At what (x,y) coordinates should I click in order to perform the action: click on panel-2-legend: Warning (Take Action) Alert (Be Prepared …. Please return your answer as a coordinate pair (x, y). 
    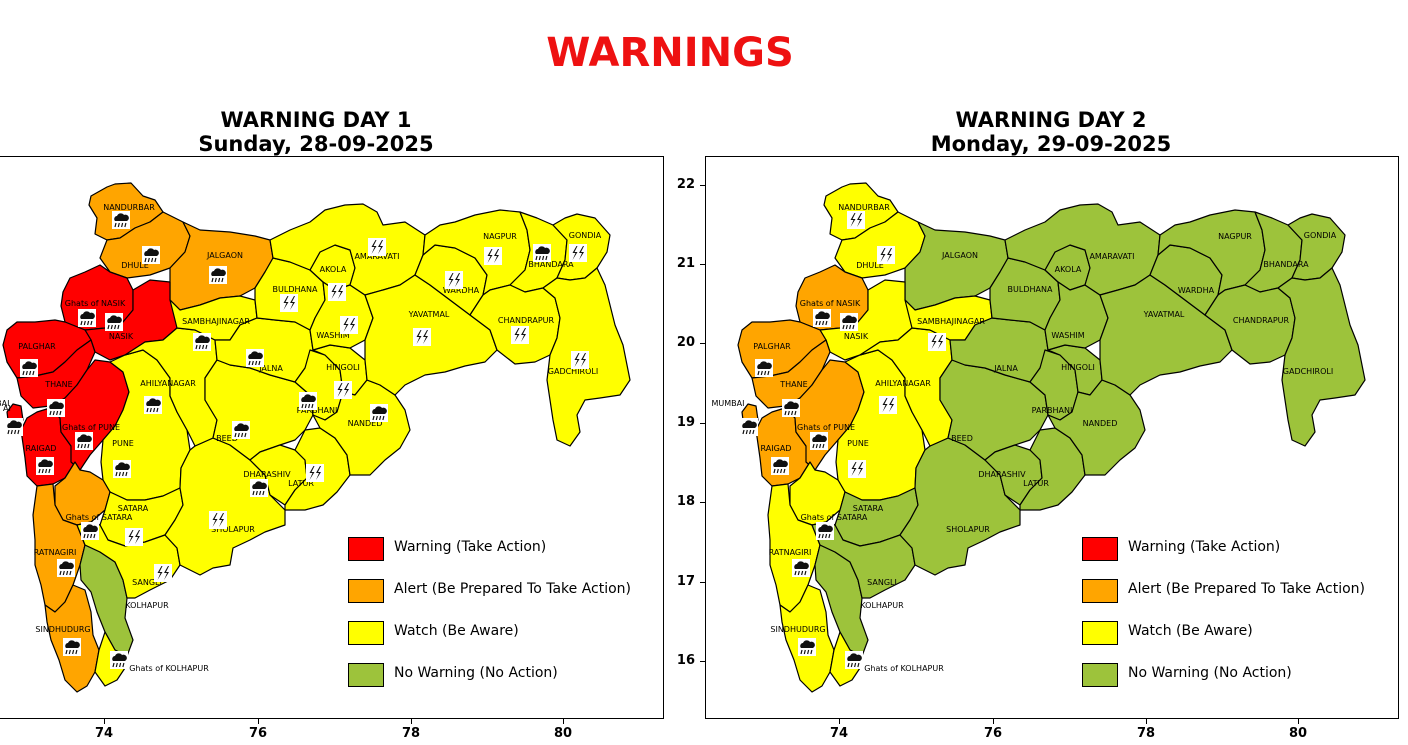
    Looking at the image, I should click on (1232, 612).